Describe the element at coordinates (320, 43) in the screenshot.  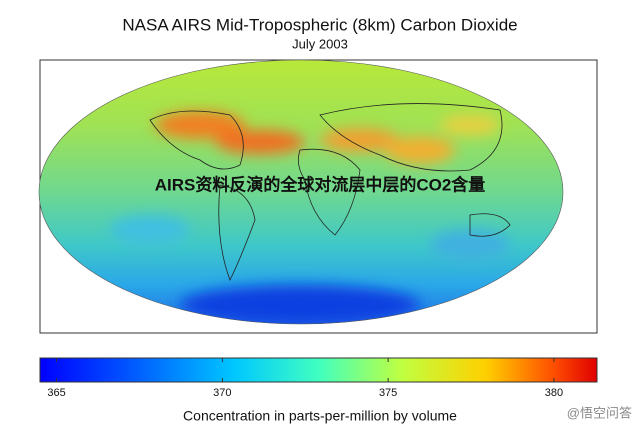
I see `subtitle: July 2003` at that location.